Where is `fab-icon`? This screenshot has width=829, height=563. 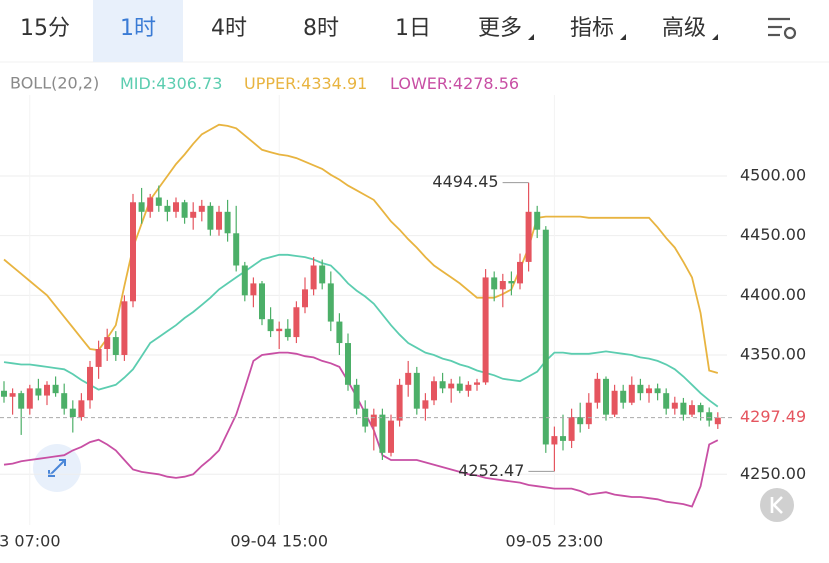 fab-icon is located at coordinates (57, 468).